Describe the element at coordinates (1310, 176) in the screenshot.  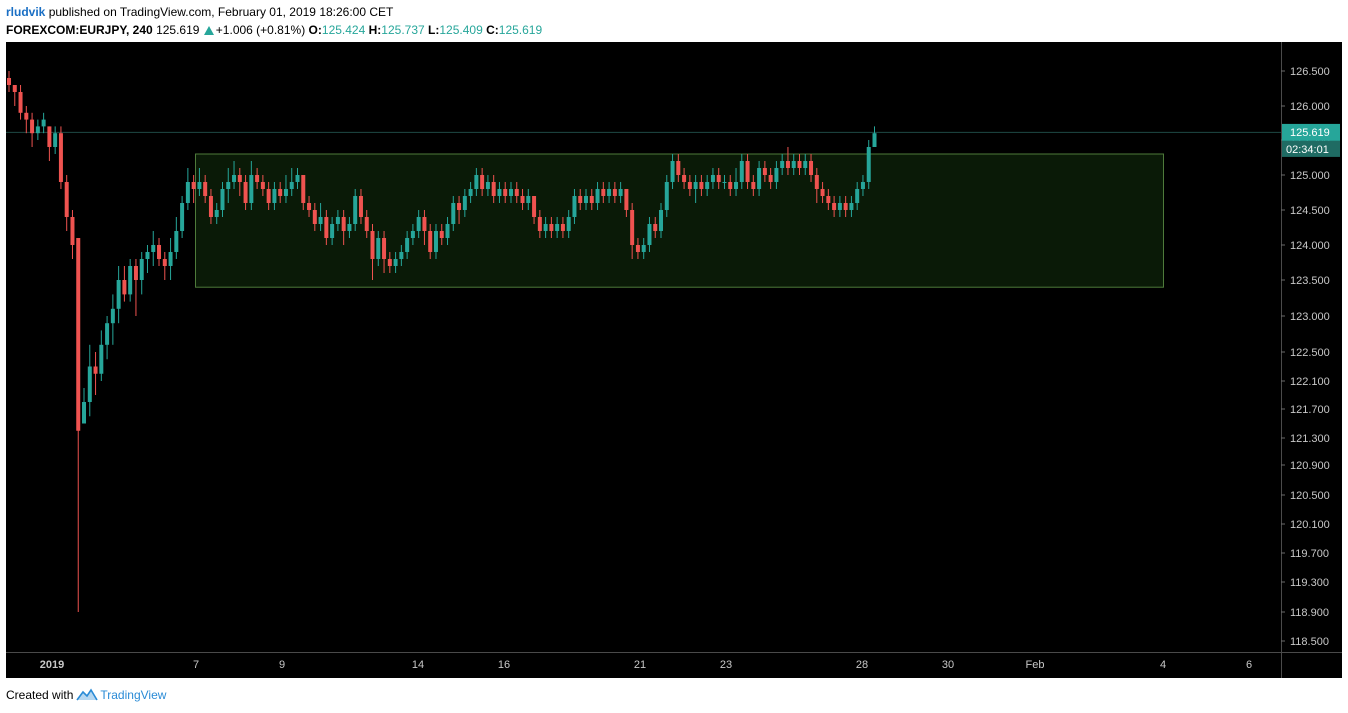
I see `price-tick-label: 125.000` at that location.